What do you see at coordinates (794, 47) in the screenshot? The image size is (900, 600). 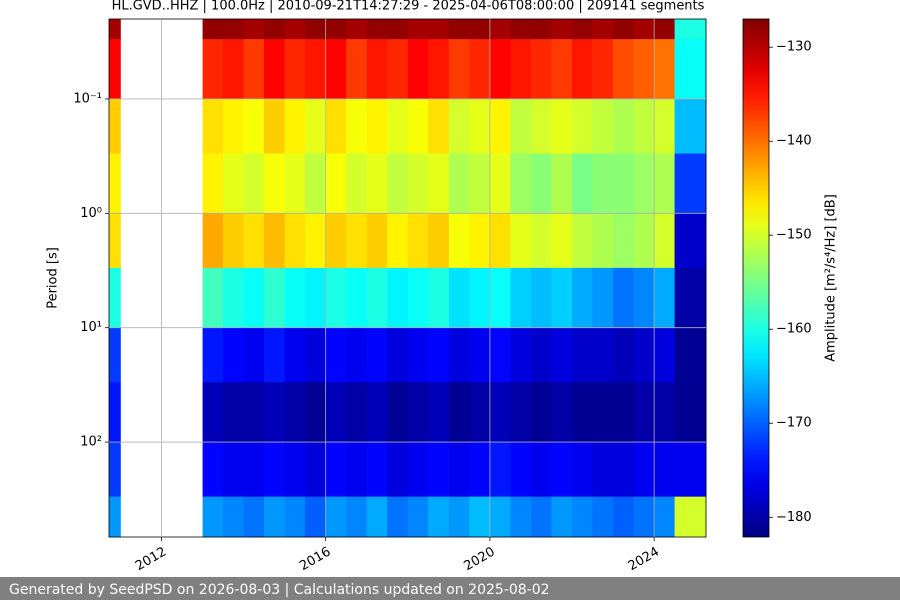 I see `colorbar-tick-label: −130` at bounding box center [794, 47].